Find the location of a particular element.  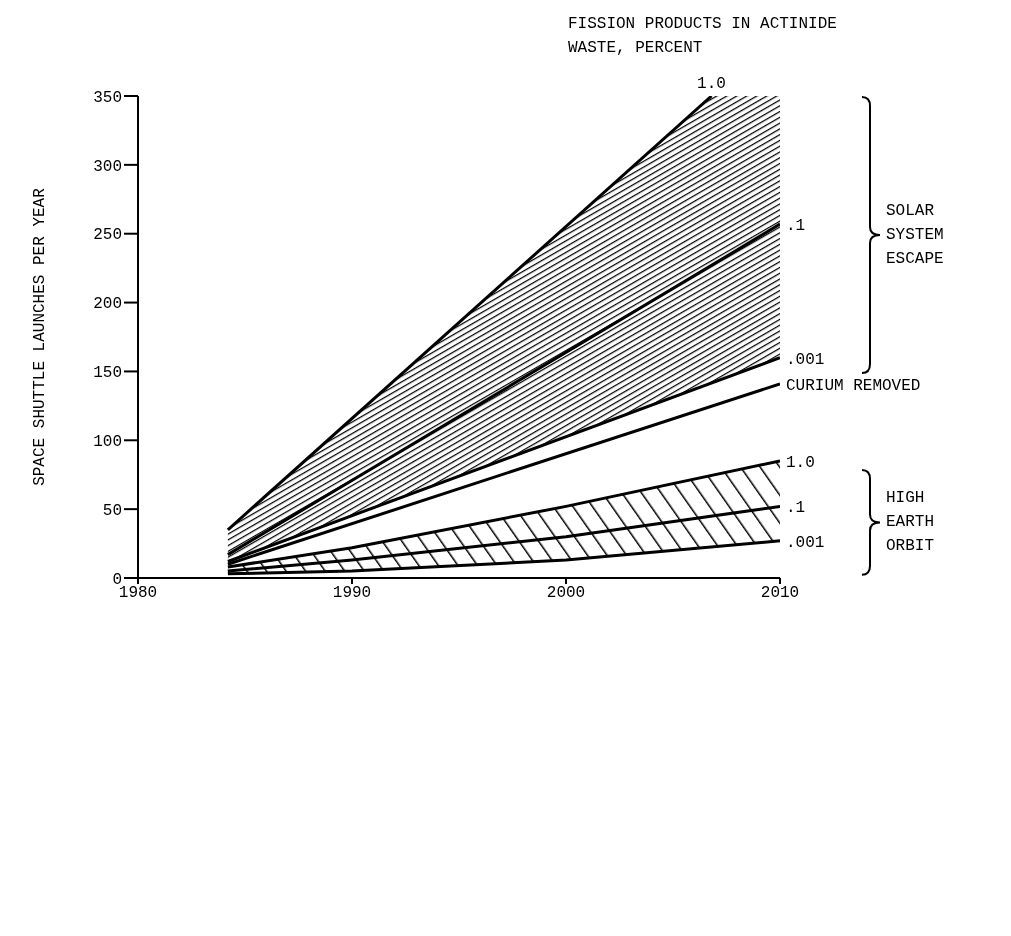

series-label: CURIUM REMOVED is located at coordinates (853, 385).